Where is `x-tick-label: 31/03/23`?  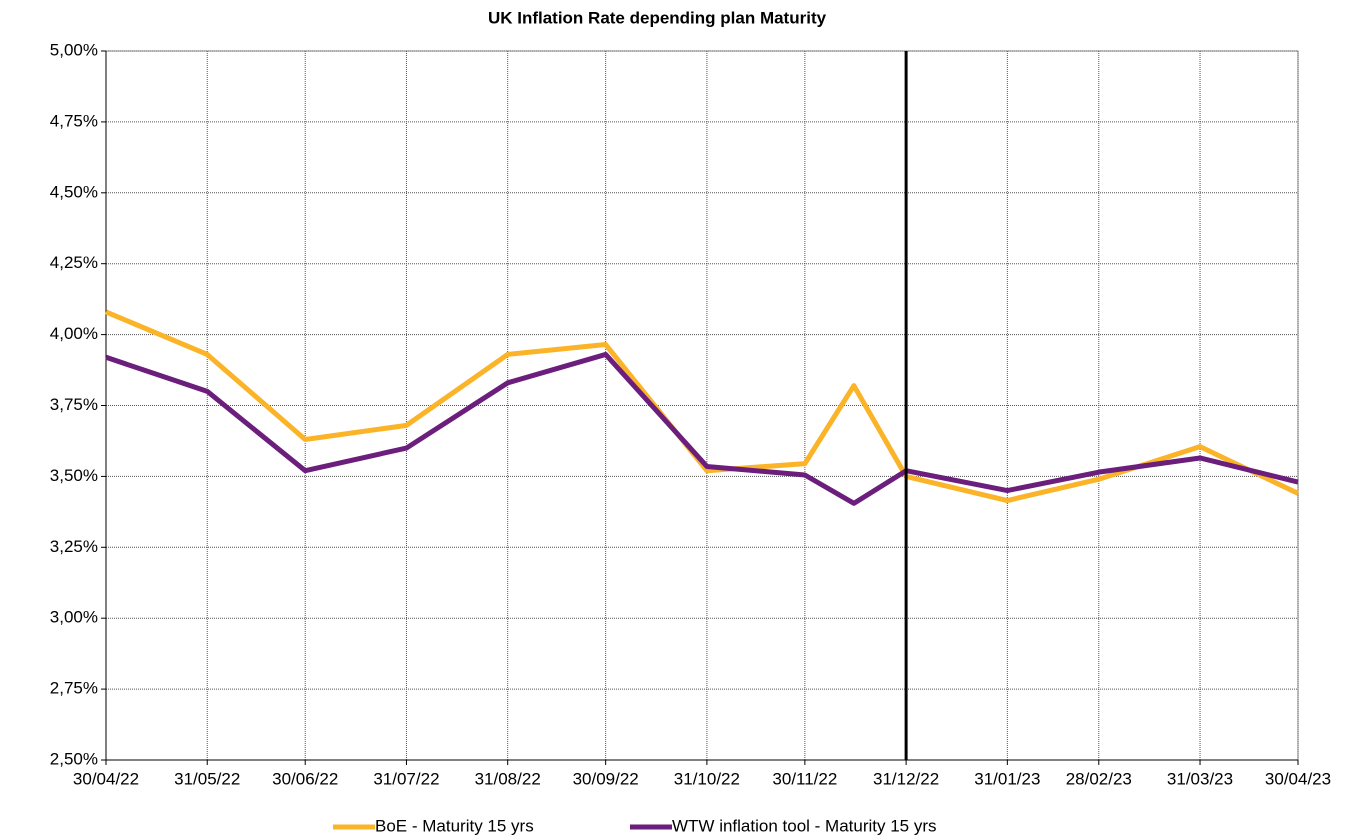
x-tick-label: 31/03/23 is located at coordinates (1200, 778).